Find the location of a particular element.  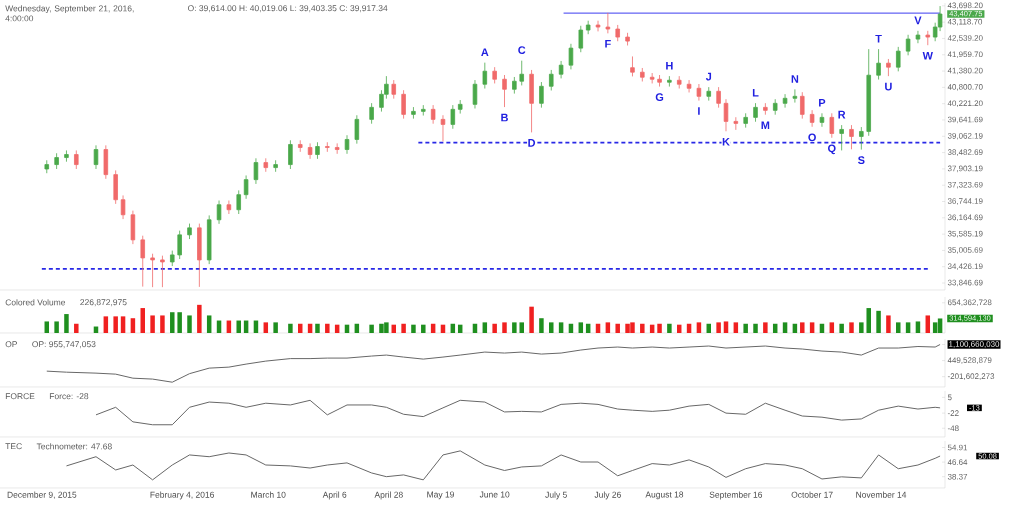

annotation: B is located at coordinates (504, 117).